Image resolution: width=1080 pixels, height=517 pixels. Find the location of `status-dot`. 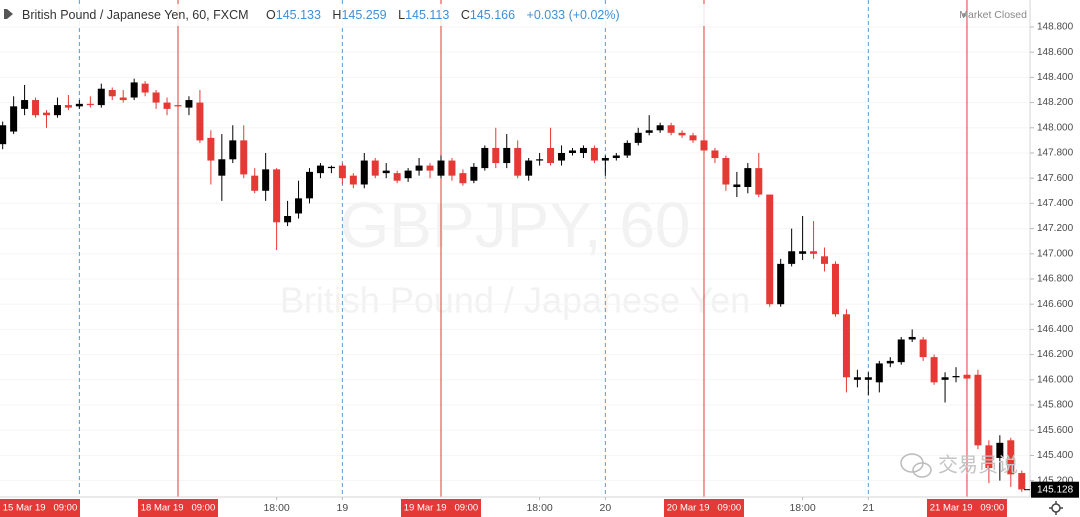

status-dot is located at coordinates (964, 15).